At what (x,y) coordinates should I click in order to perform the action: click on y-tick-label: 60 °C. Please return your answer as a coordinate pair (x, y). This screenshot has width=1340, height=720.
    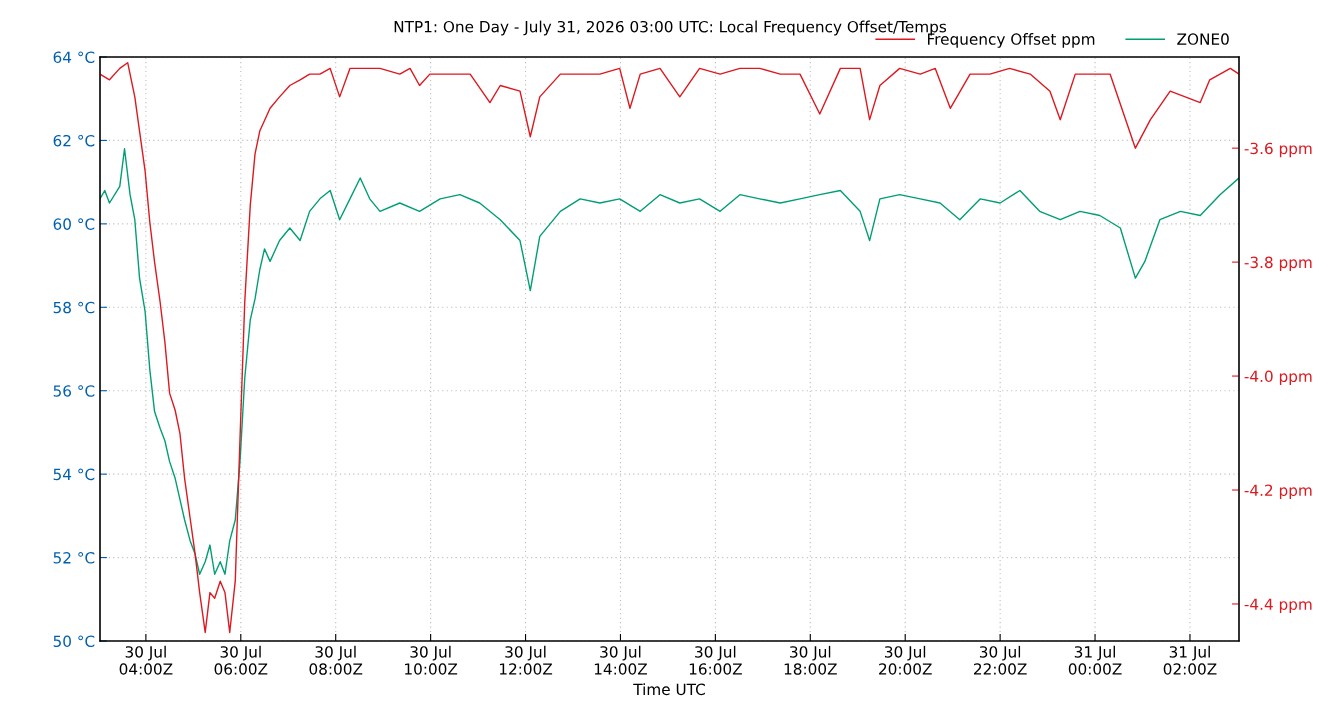
    Looking at the image, I should click on (74, 224).